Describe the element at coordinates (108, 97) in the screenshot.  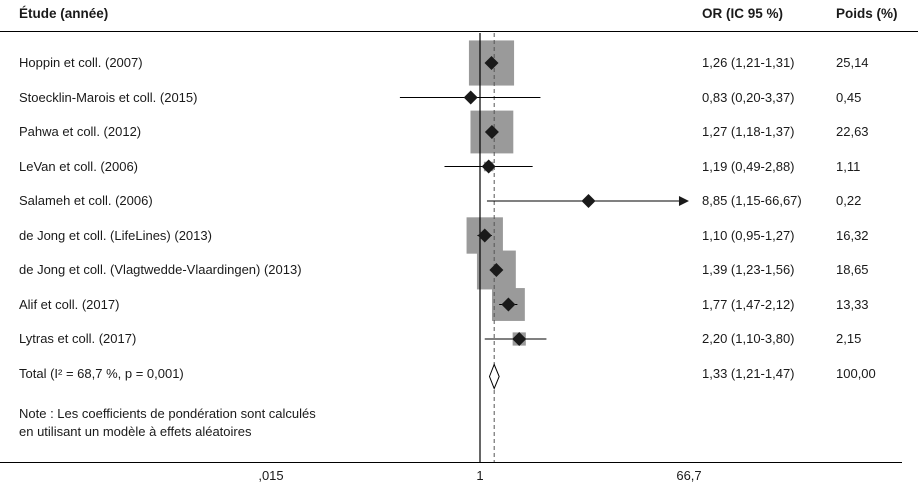
I see `study-label: Stoecklin-Marois et coll. (2015)` at that location.